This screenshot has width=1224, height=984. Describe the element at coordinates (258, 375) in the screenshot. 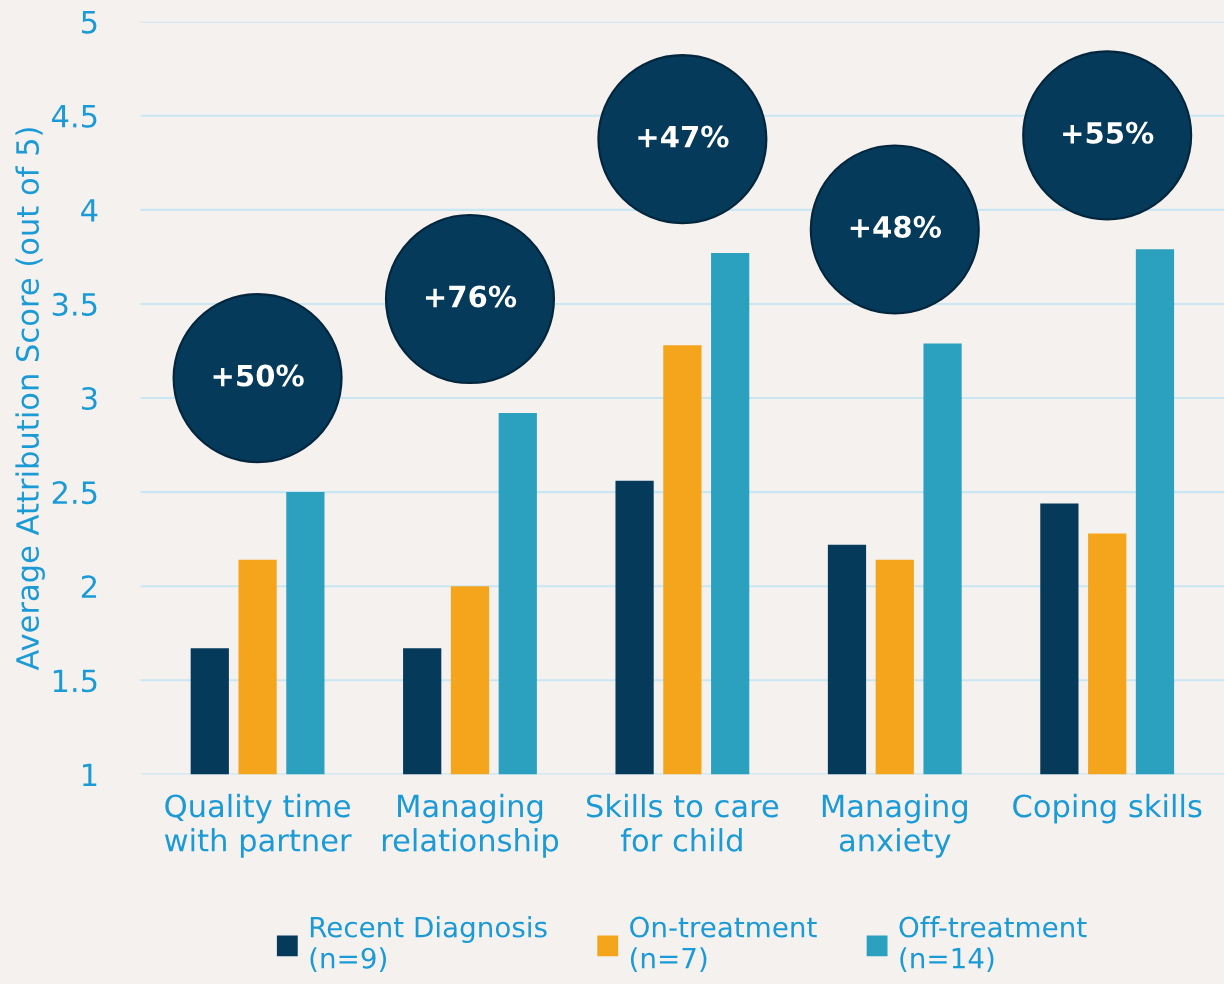

I see `annotation: +50%` at that location.